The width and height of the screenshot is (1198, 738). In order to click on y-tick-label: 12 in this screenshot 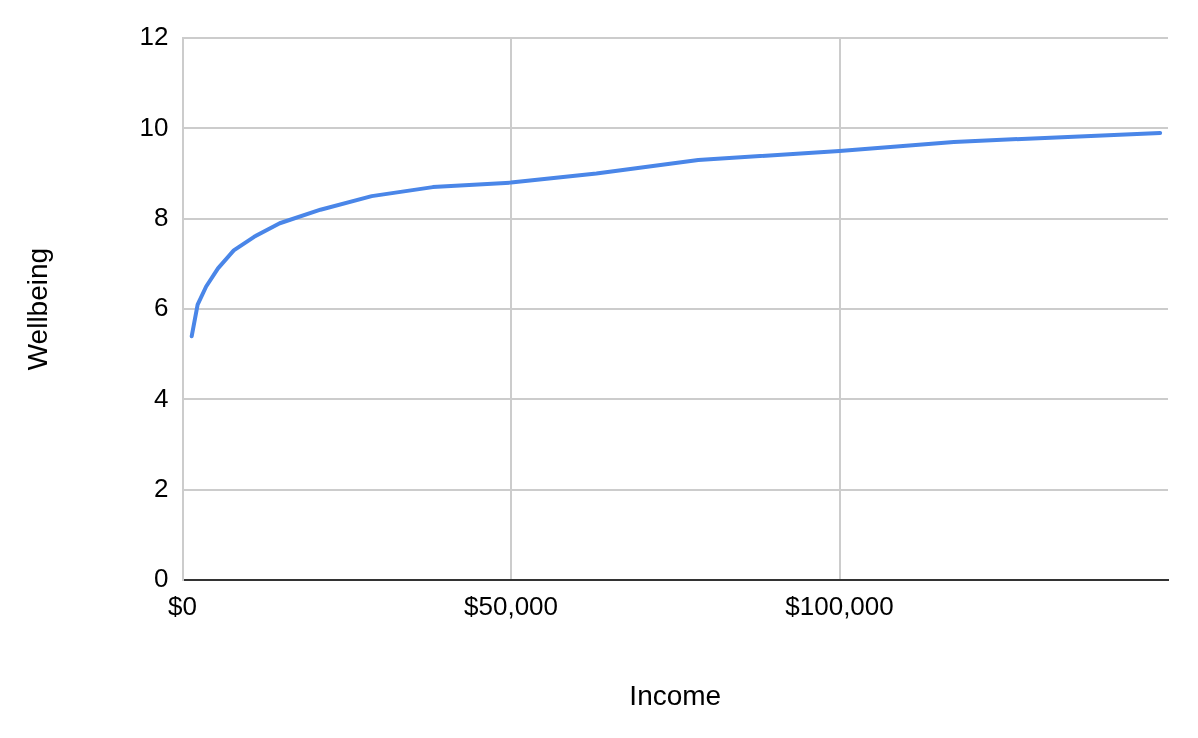, I will do `click(154, 36)`.